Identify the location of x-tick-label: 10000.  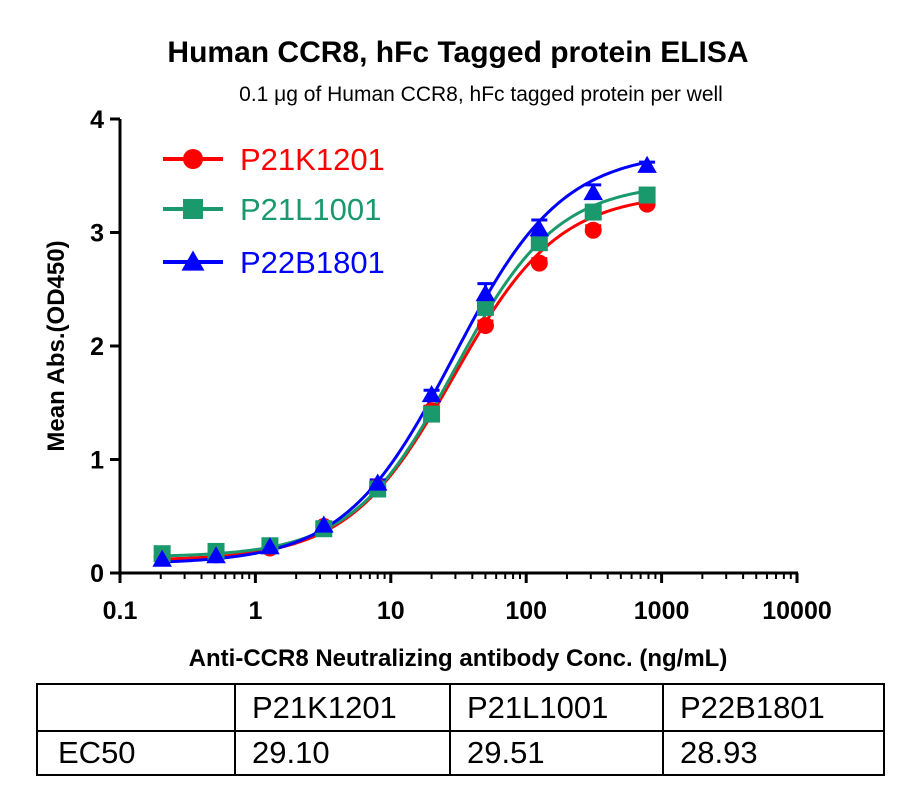
(797, 611).